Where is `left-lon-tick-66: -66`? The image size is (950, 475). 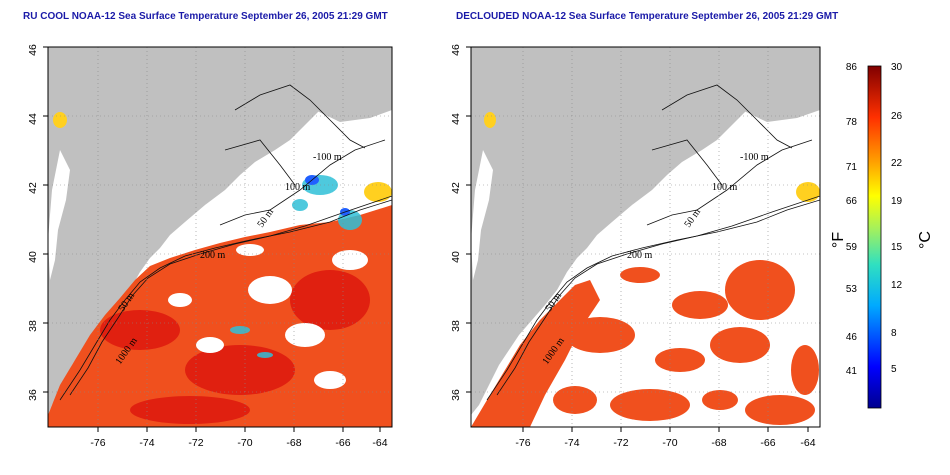
left-lon-tick-66: -66 is located at coordinates (342, 443).